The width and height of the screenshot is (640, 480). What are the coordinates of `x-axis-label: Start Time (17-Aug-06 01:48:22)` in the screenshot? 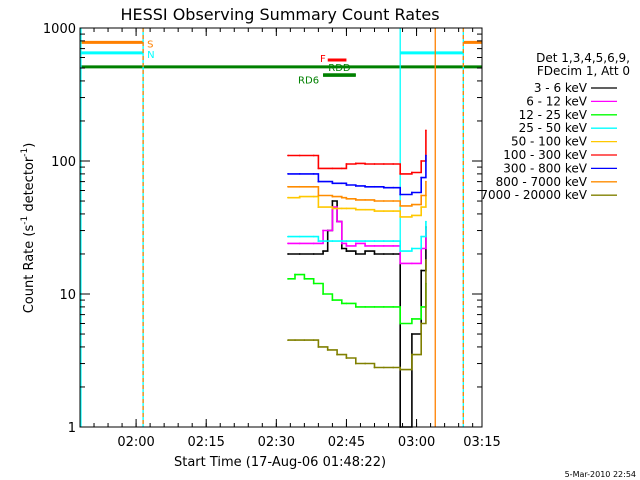 It's located at (280, 462).